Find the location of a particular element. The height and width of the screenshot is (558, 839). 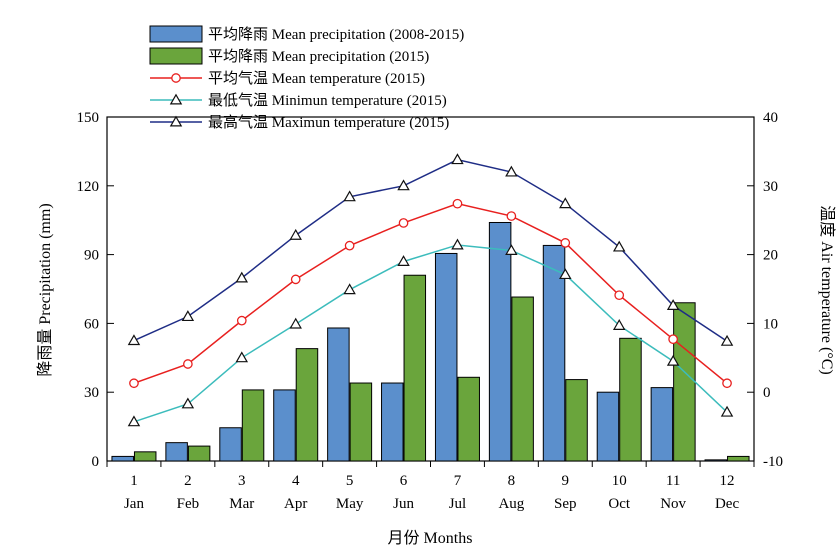

x-tick-number: 9 is located at coordinates (566, 481).